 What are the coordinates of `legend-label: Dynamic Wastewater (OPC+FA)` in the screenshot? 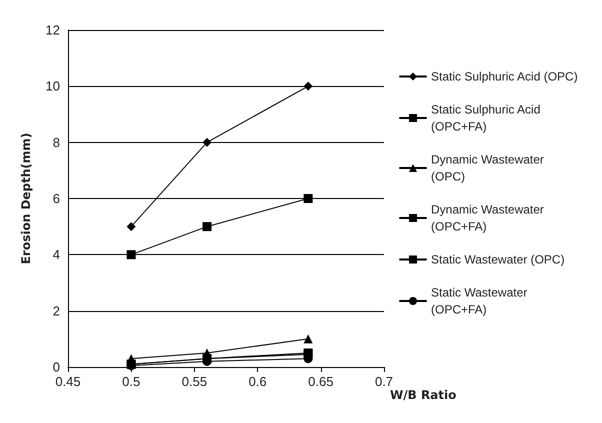 It's located at (489, 218).